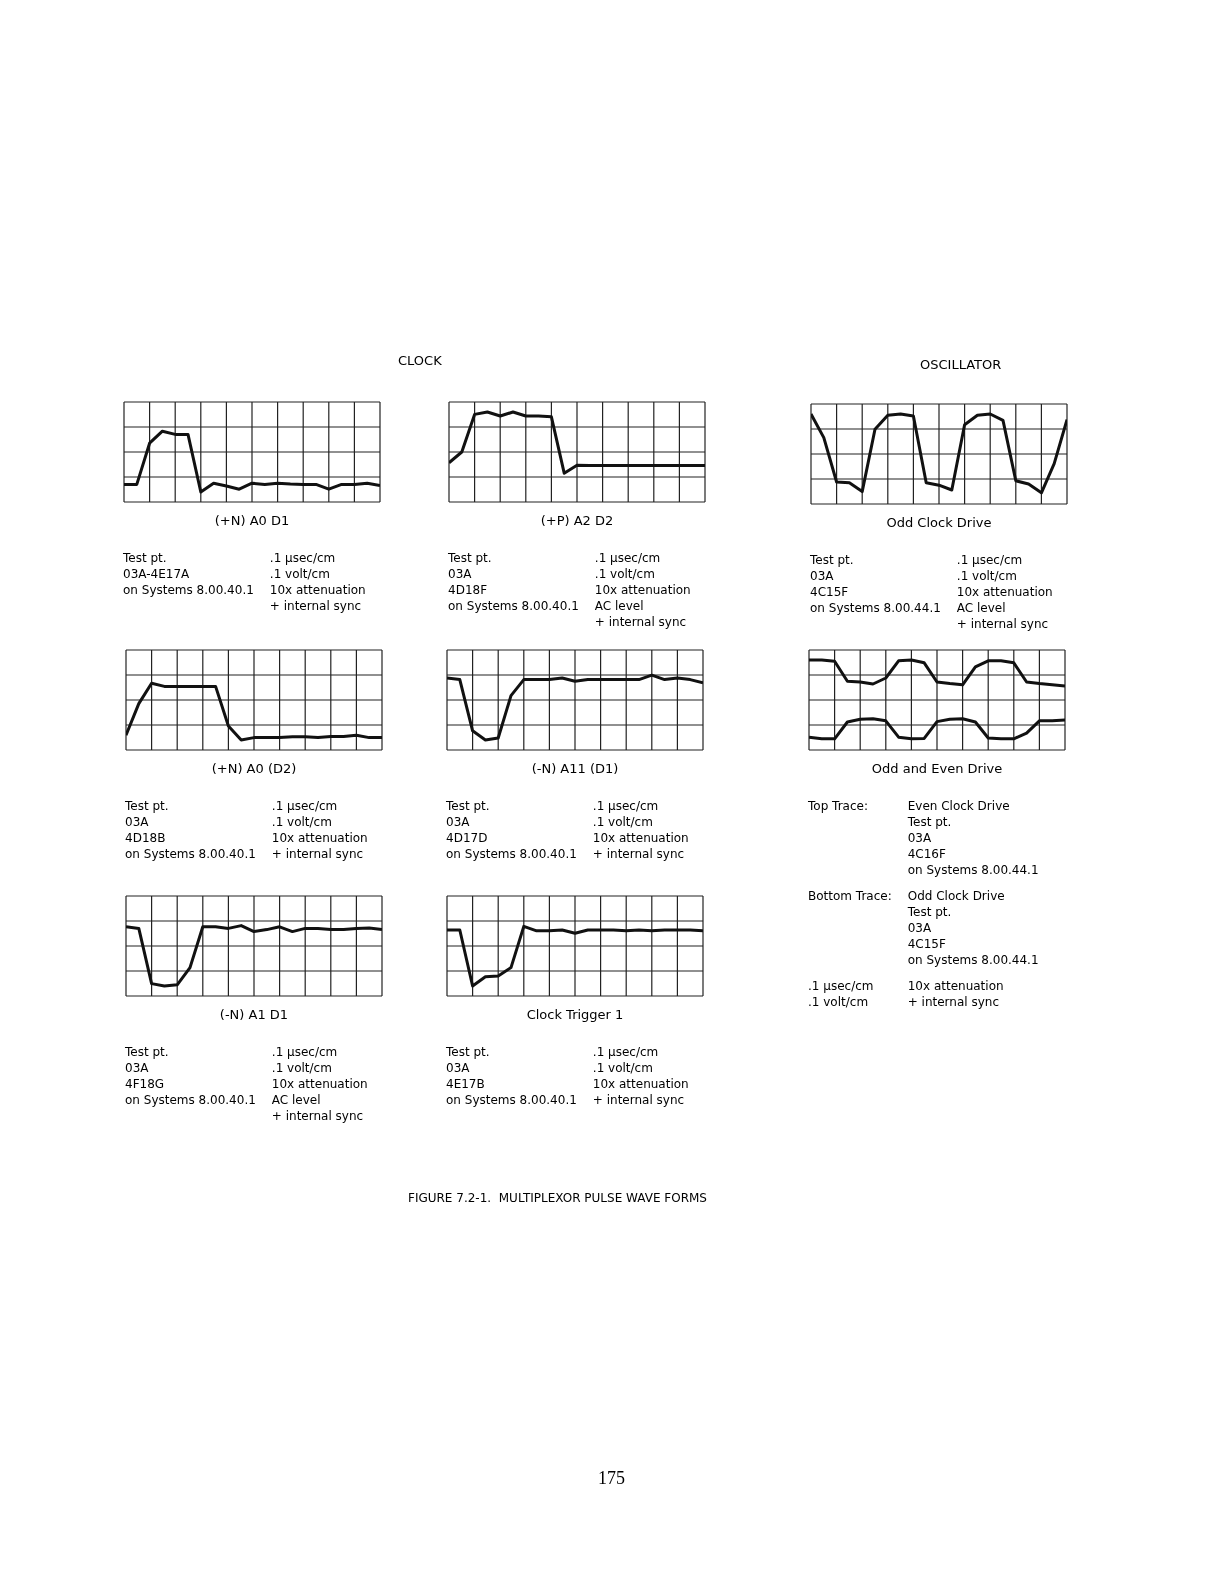  What do you see at coordinates (190, 830) in the screenshot?
I see `text: Test pt. 03A 4D18B on Systems 8.00.40.1` at bounding box center [190, 830].